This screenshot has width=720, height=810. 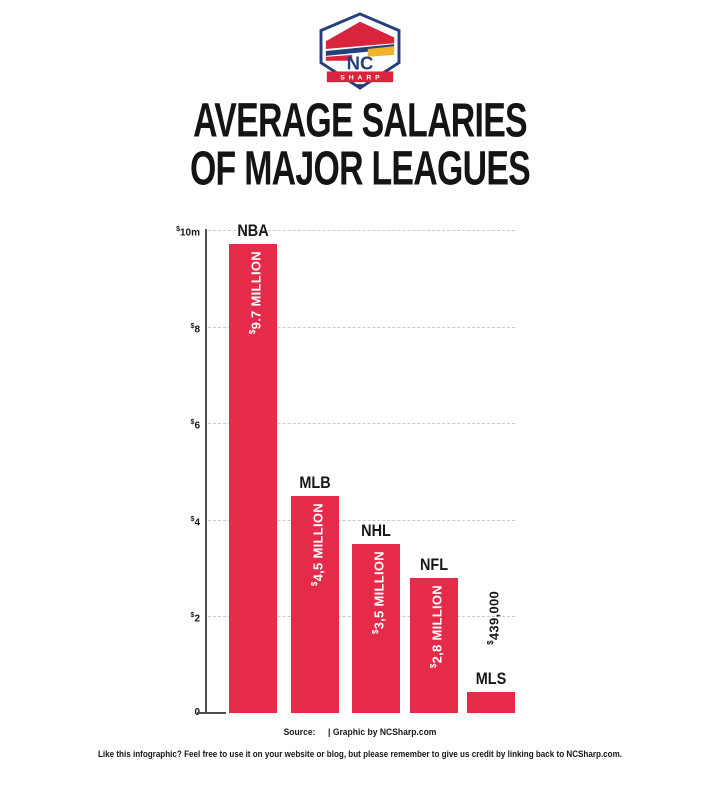 I want to click on y-axis-tick-label: 0, so click(x=183, y=713).